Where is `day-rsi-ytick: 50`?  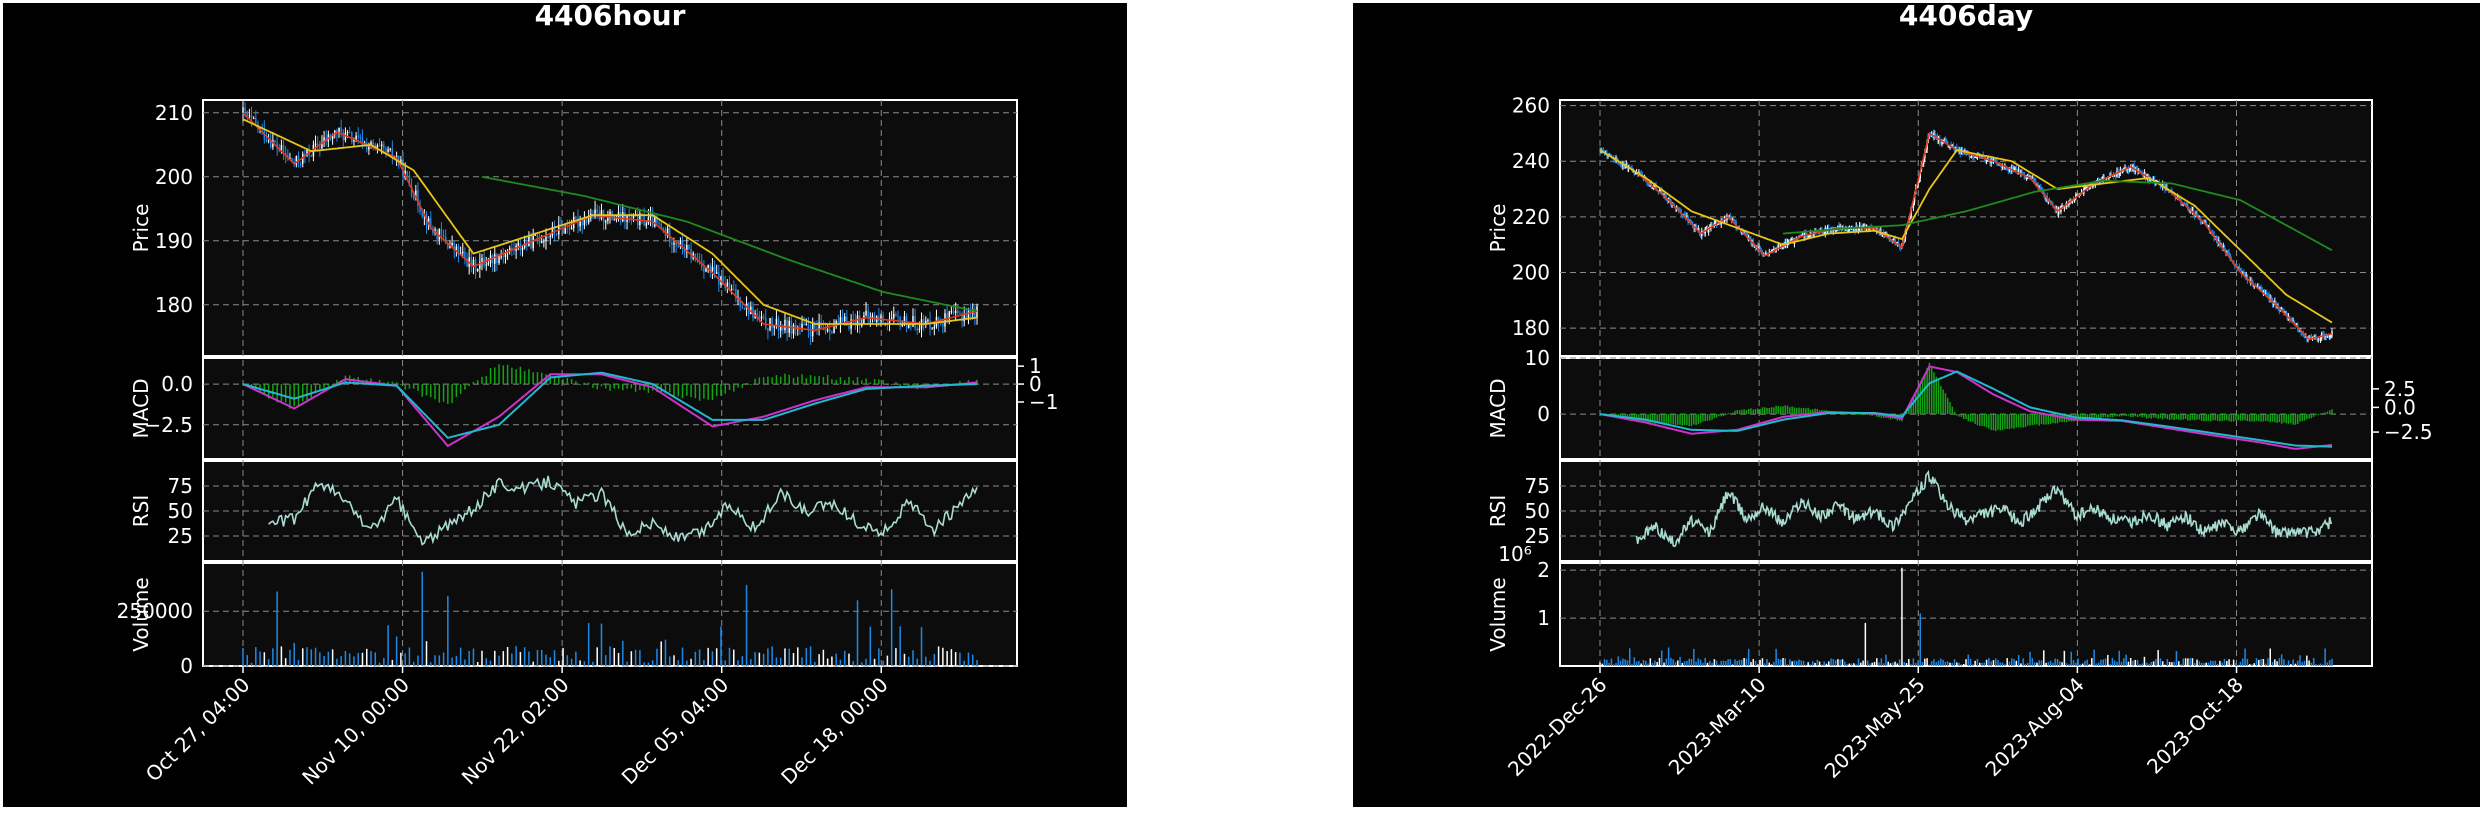 day-rsi-ytick: 50 is located at coordinates (1537, 511).